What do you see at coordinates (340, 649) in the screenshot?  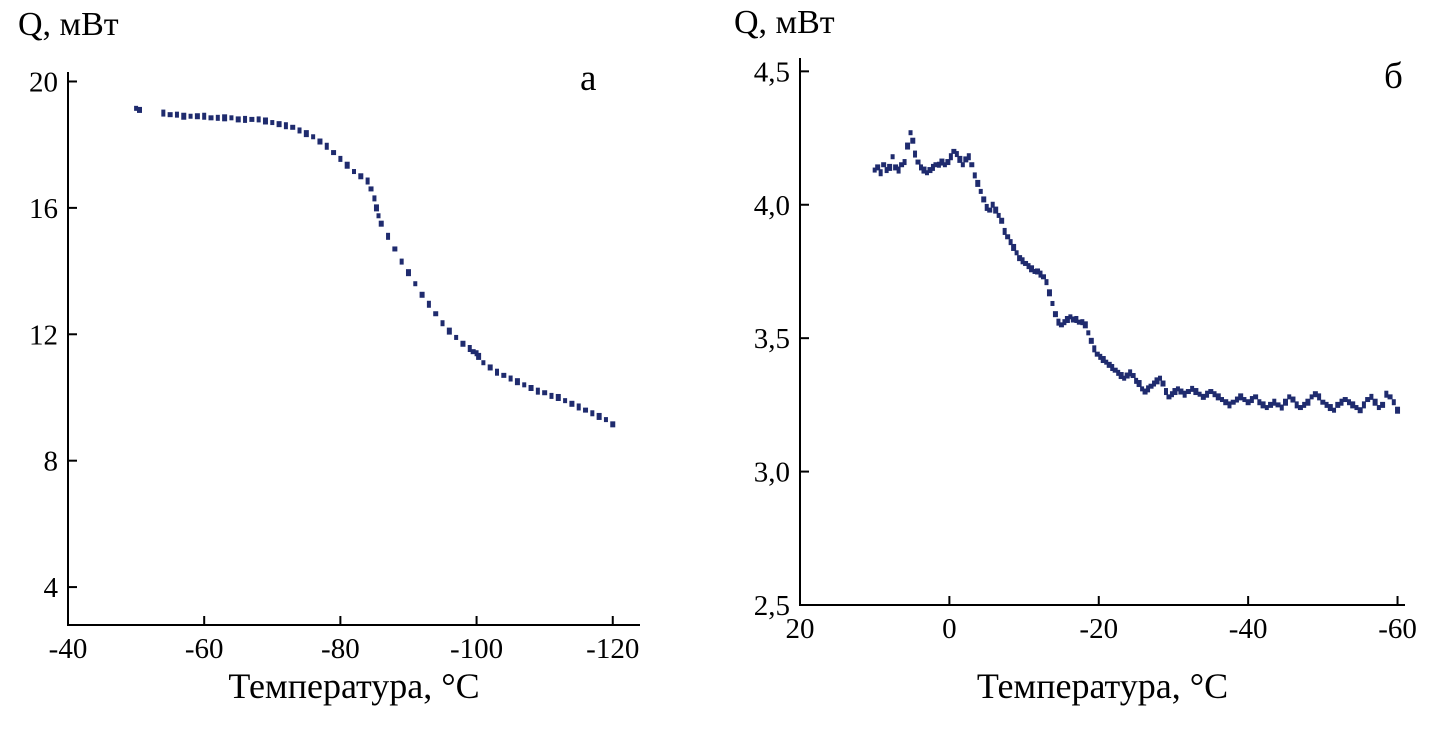 I see `x-tick-label: -80` at bounding box center [340, 649].